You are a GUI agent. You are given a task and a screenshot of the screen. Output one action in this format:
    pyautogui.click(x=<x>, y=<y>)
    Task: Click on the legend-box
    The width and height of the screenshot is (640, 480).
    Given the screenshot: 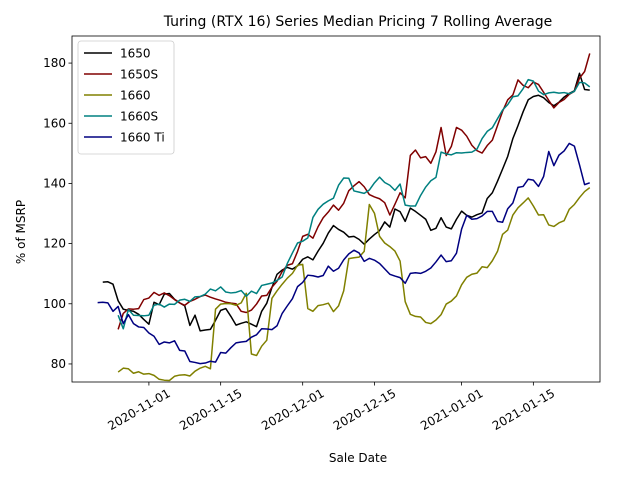 What is the action you would take?
    pyautogui.click(x=126, y=97)
    